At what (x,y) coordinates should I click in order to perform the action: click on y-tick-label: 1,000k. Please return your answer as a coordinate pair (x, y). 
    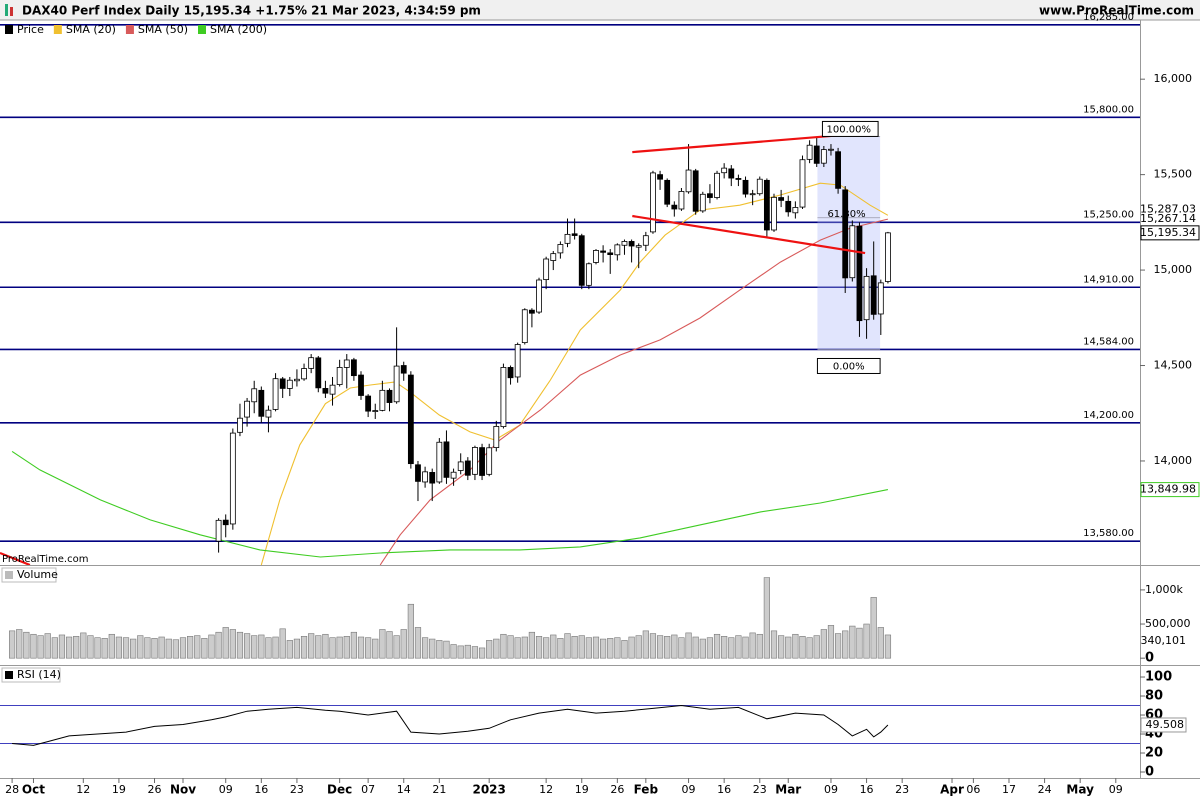
    Looking at the image, I should click on (1164, 589).